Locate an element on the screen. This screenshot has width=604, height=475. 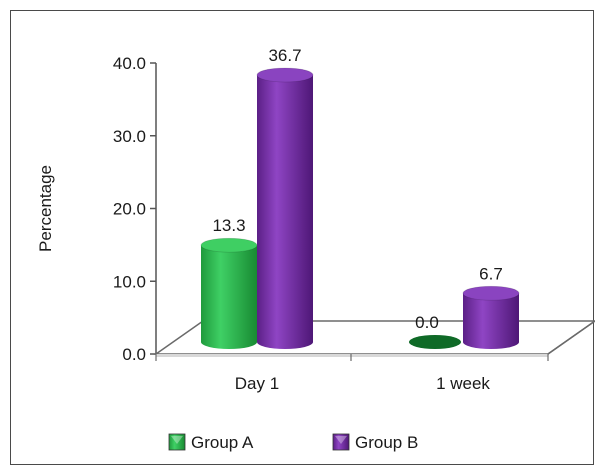
y-axis-title: Percentage is located at coordinates (45, 208).